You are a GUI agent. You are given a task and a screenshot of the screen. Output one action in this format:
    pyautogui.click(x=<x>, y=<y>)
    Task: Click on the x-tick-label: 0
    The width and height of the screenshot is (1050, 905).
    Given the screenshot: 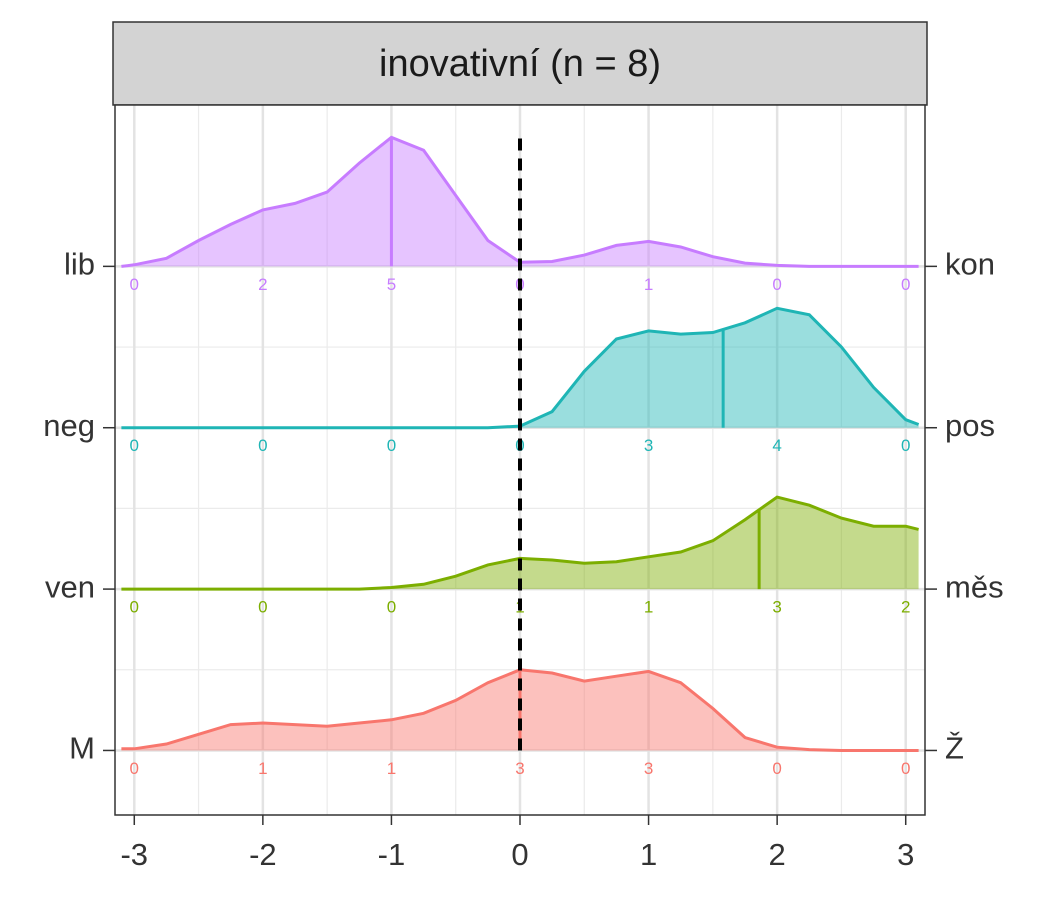 What is the action you would take?
    pyautogui.click(x=519, y=854)
    